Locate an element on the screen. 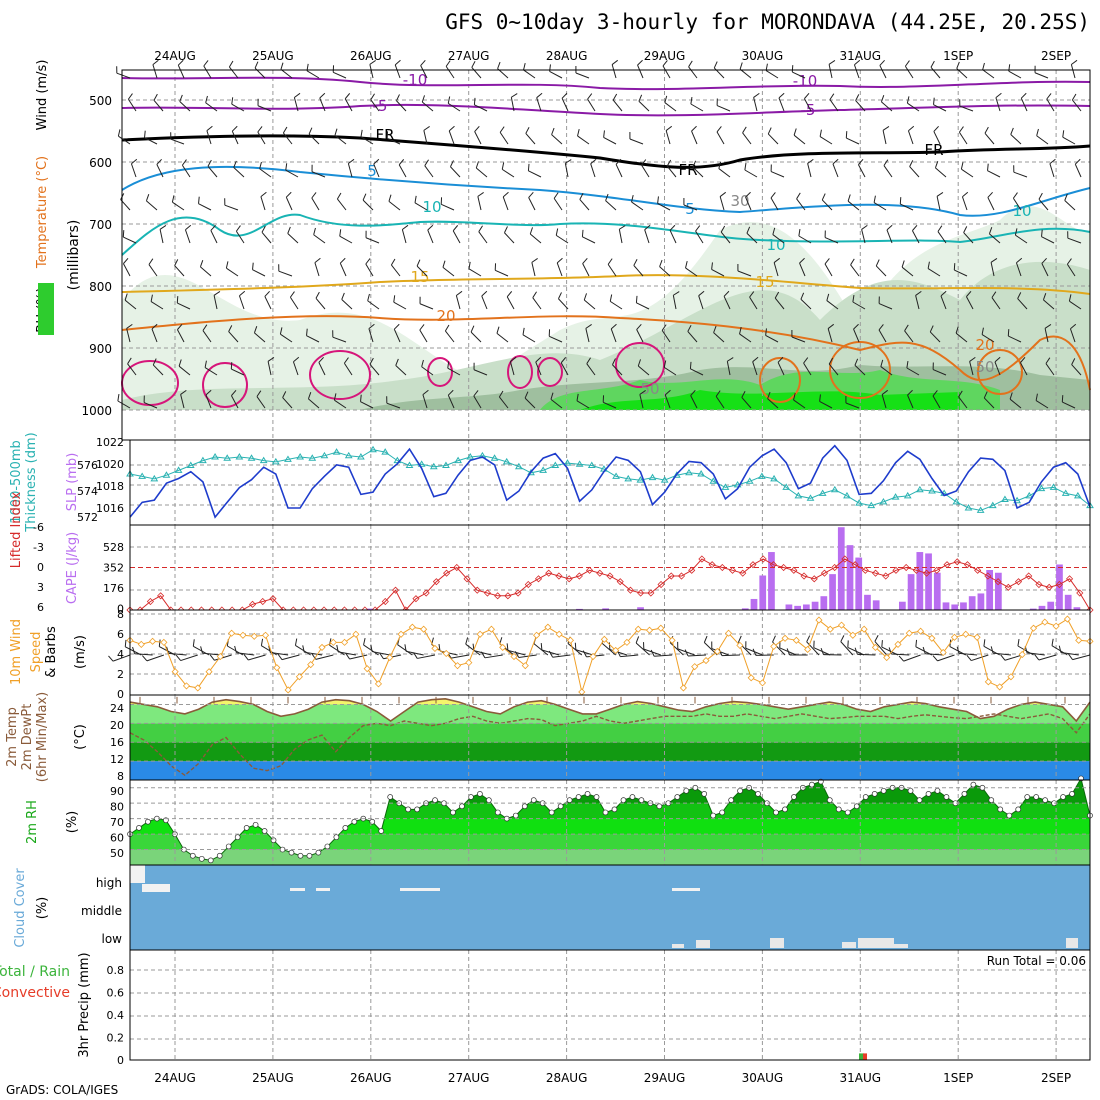 The height and width of the screenshot is (1100, 1100). lifted-index-tick-label: -3 is located at coordinates (38, 547).